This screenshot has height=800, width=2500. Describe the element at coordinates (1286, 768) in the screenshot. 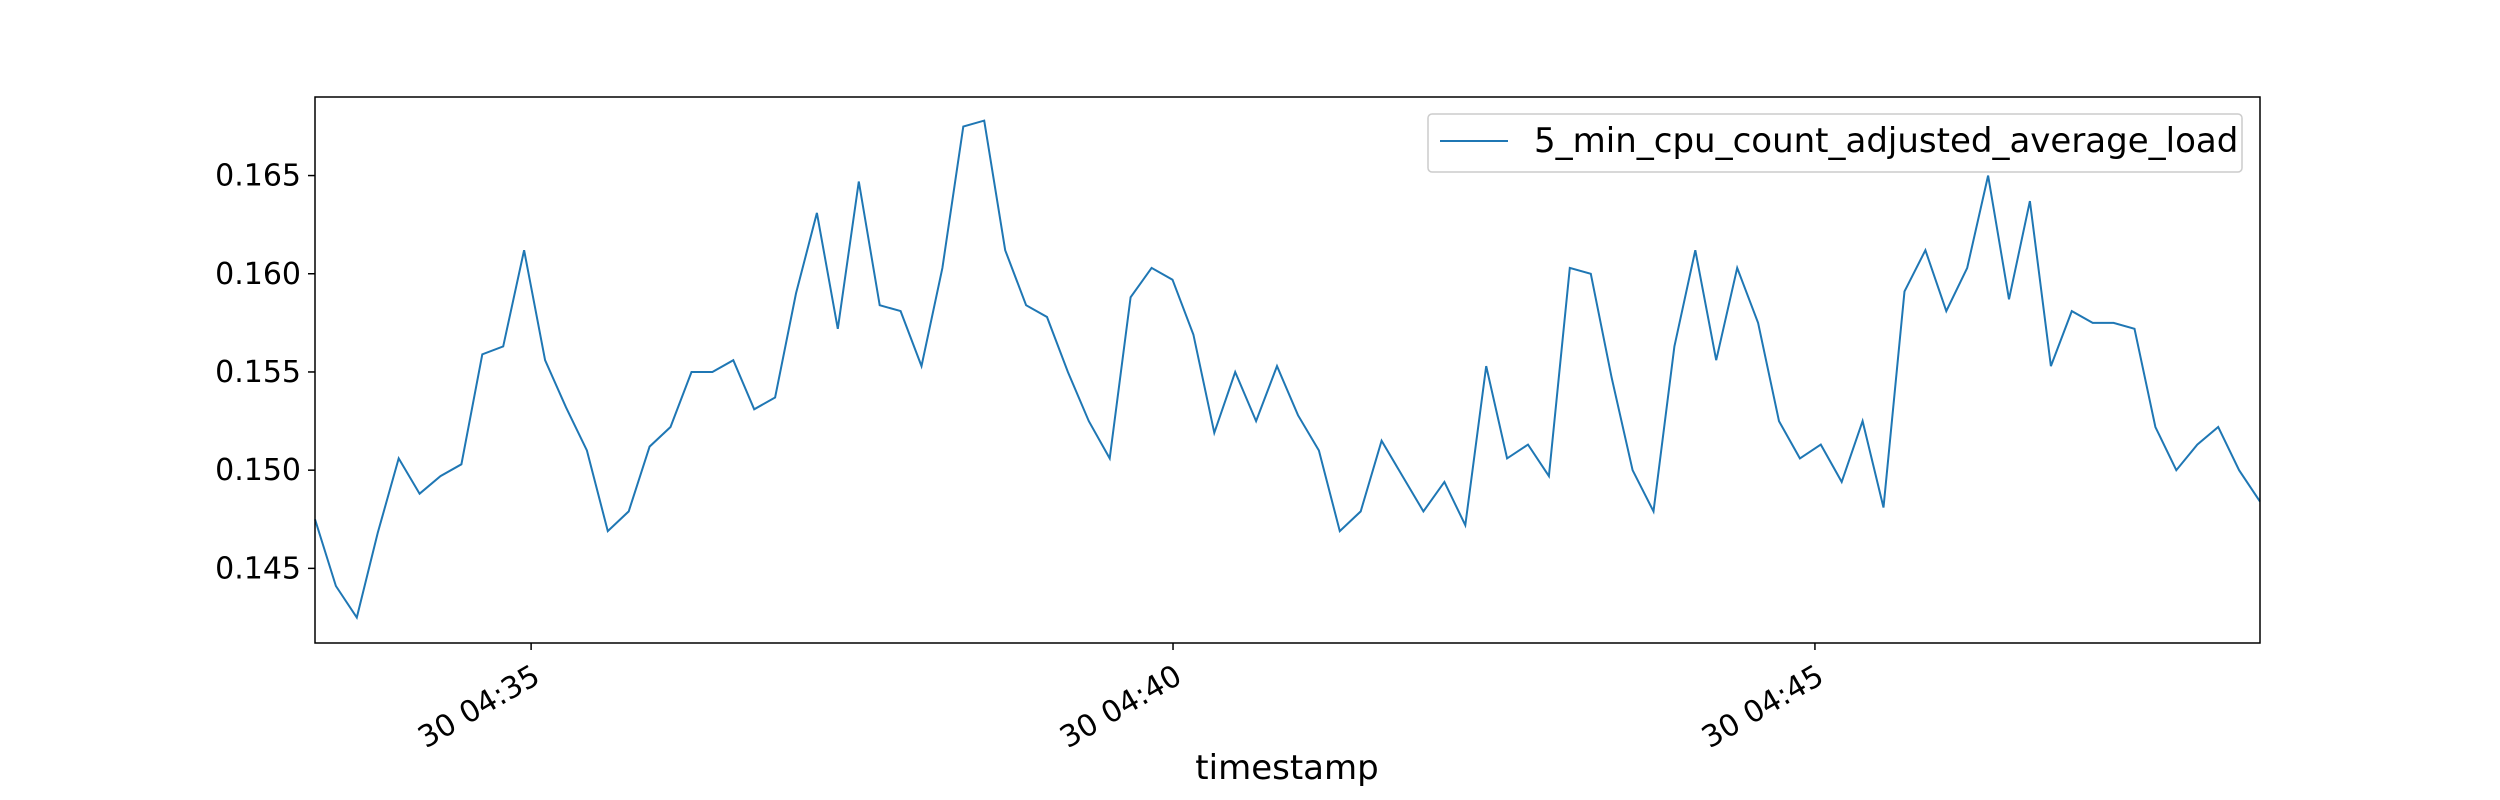

I see `x-axis-title: timestamp` at that location.